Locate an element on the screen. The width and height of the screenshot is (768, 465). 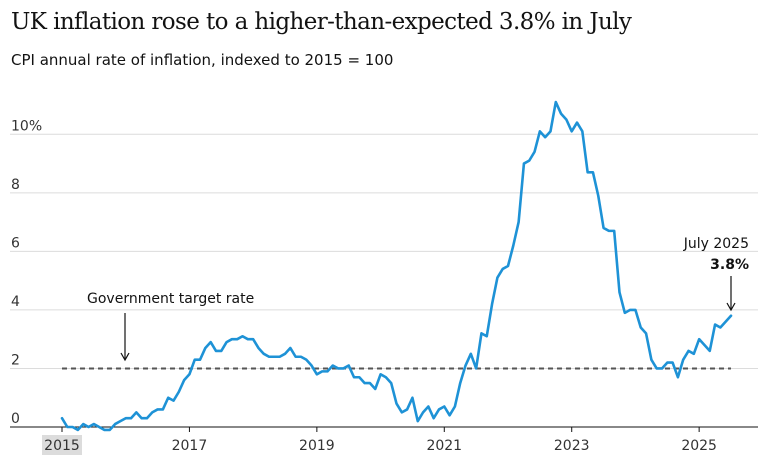
x-tick-label: 2015 is located at coordinates (62, 446).